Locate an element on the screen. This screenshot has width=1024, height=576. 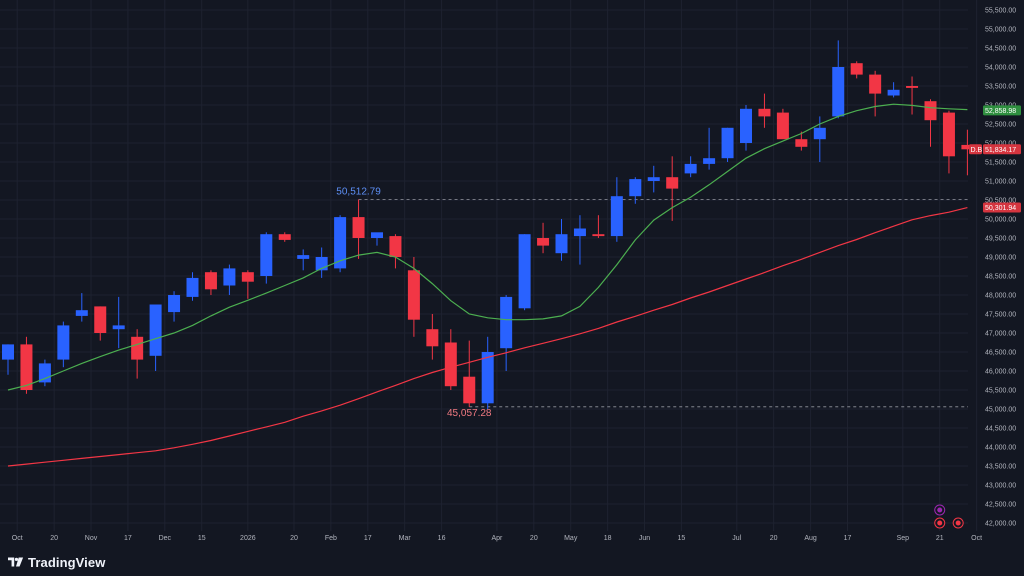
dividend-flag-icon is located at coordinates (958, 523).